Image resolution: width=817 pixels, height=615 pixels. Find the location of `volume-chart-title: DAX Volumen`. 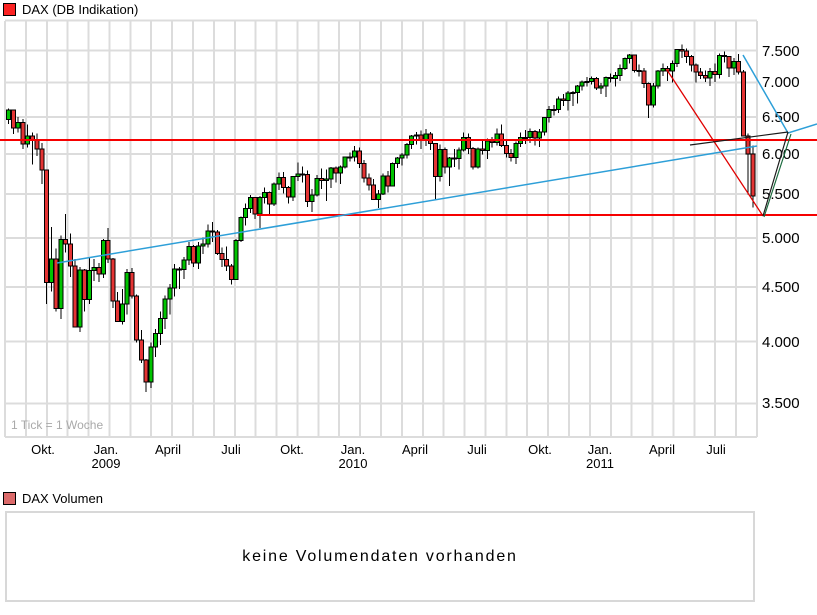

volume-chart-title: DAX Volumen is located at coordinates (62, 498).